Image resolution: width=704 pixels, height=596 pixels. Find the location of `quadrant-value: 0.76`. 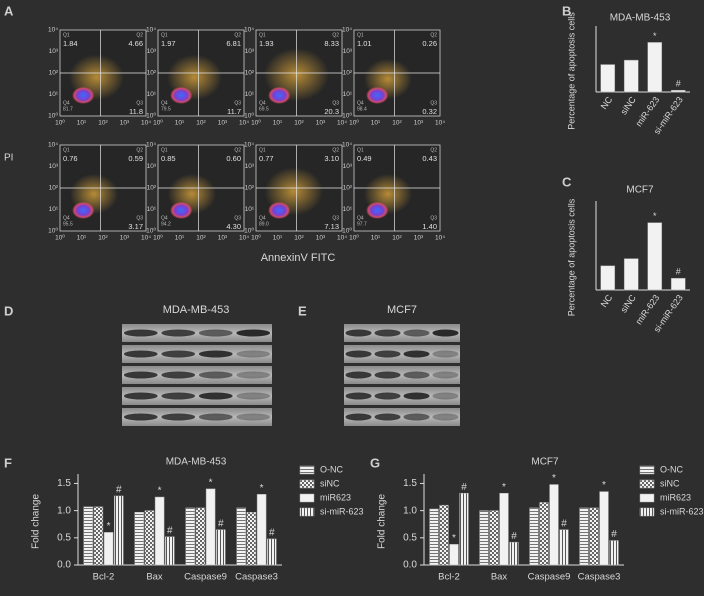

quadrant-value: 0.76 is located at coordinates (70, 158).